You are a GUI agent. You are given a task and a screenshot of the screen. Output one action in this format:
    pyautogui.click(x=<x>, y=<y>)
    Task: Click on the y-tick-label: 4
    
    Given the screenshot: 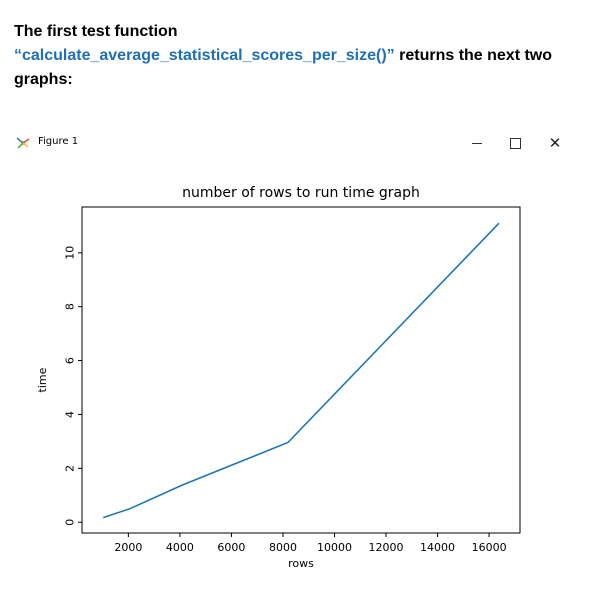 What is the action you would take?
    pyautogui.click(x=70, y=414)
    